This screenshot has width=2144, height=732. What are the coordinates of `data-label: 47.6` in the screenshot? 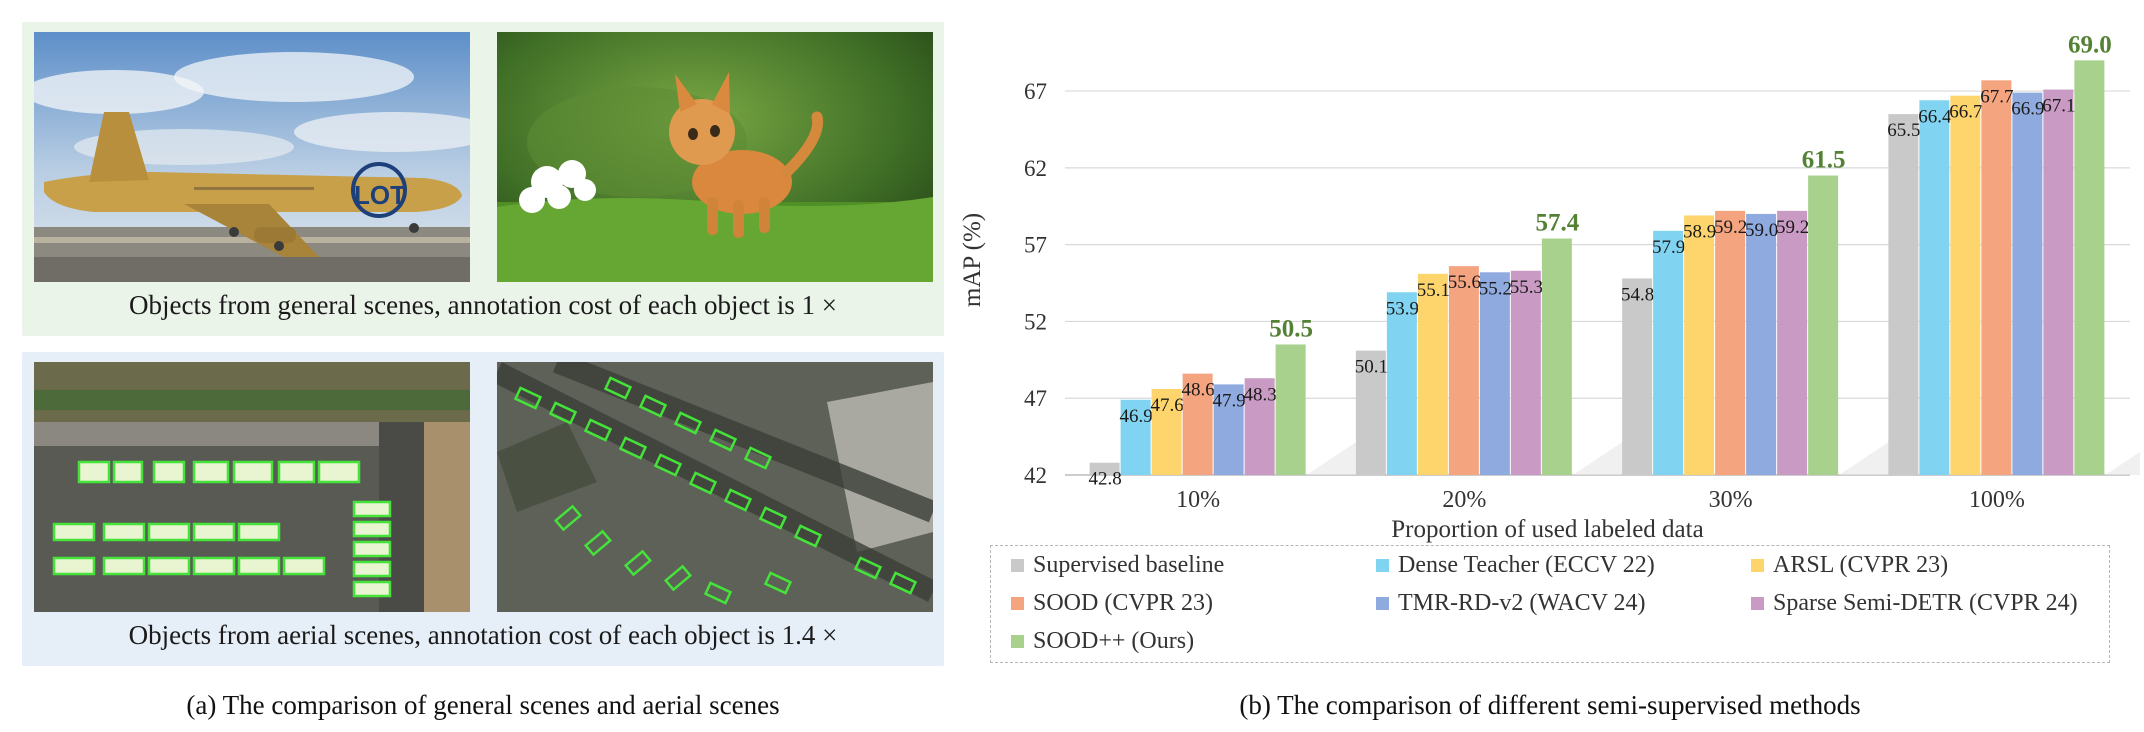 It's located at (1167, 405).